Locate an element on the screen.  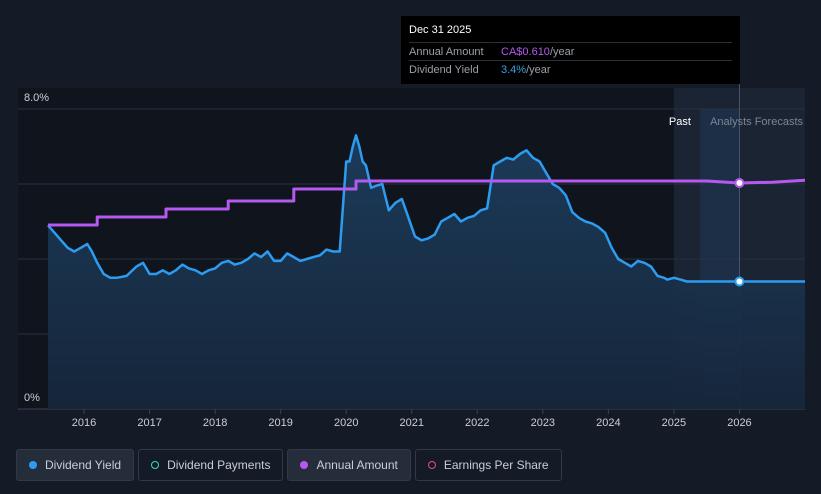
x-tick-label: 2022 is located at coordinates (477, 423).